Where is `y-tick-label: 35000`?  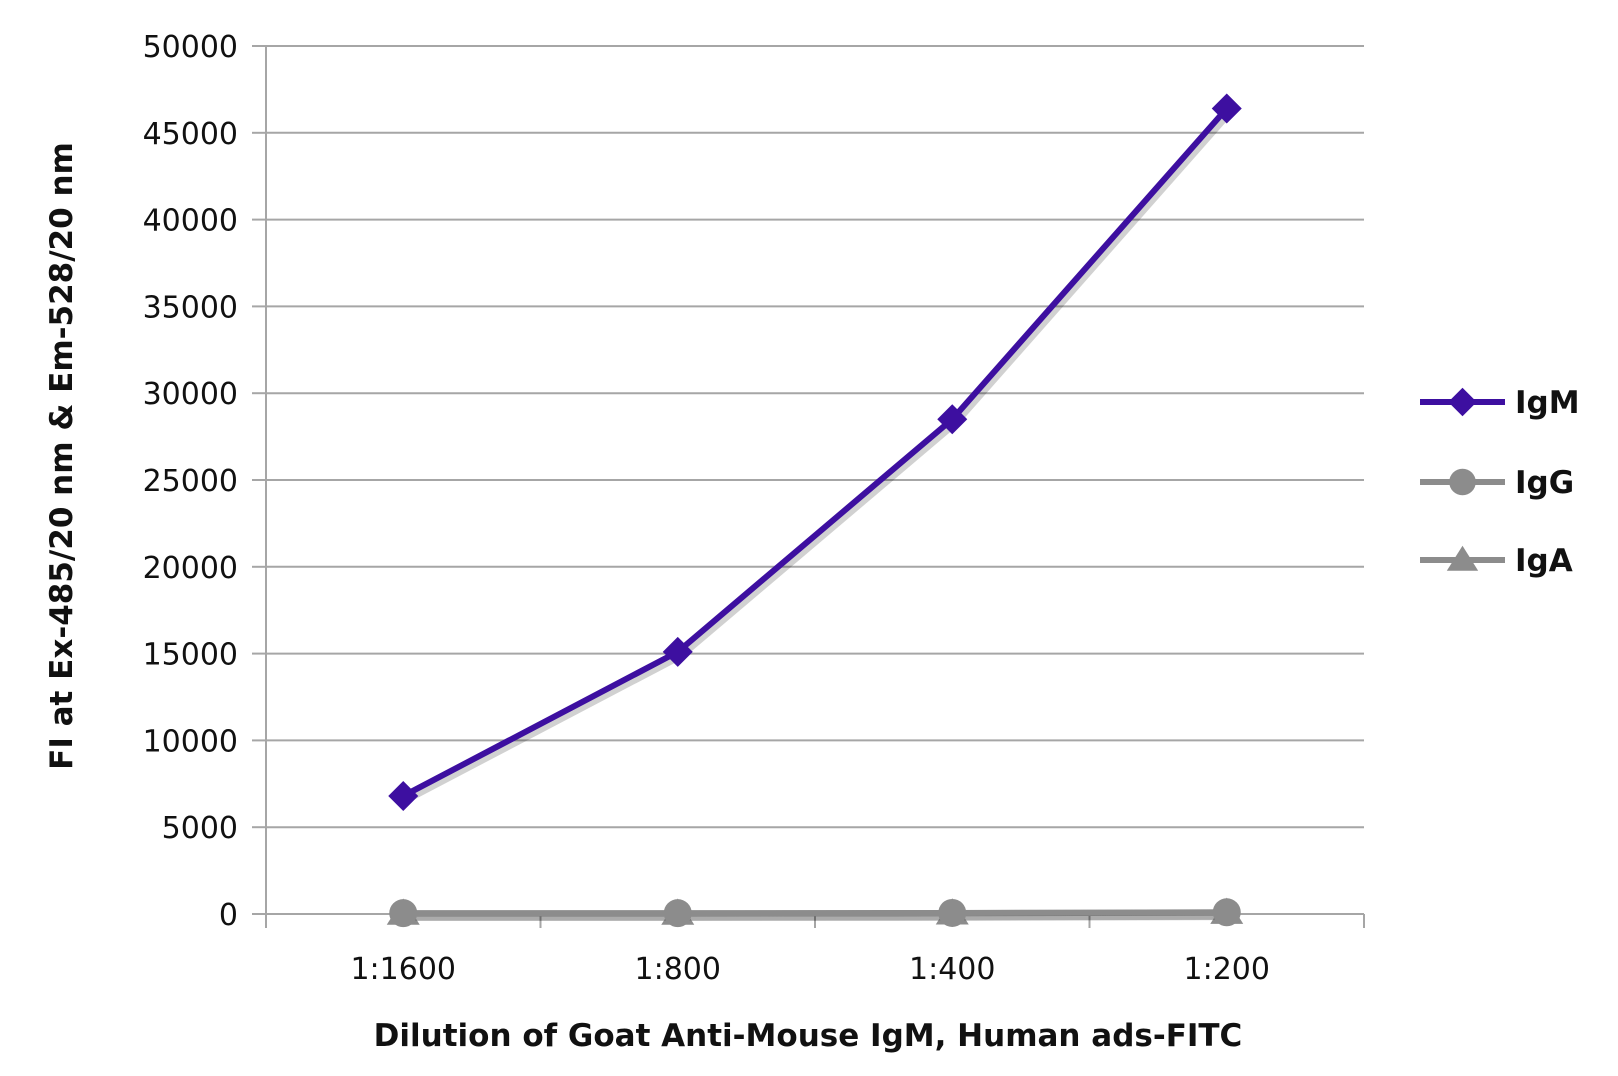
y-tick-label: 35000 is located at coordinates (190, 307).